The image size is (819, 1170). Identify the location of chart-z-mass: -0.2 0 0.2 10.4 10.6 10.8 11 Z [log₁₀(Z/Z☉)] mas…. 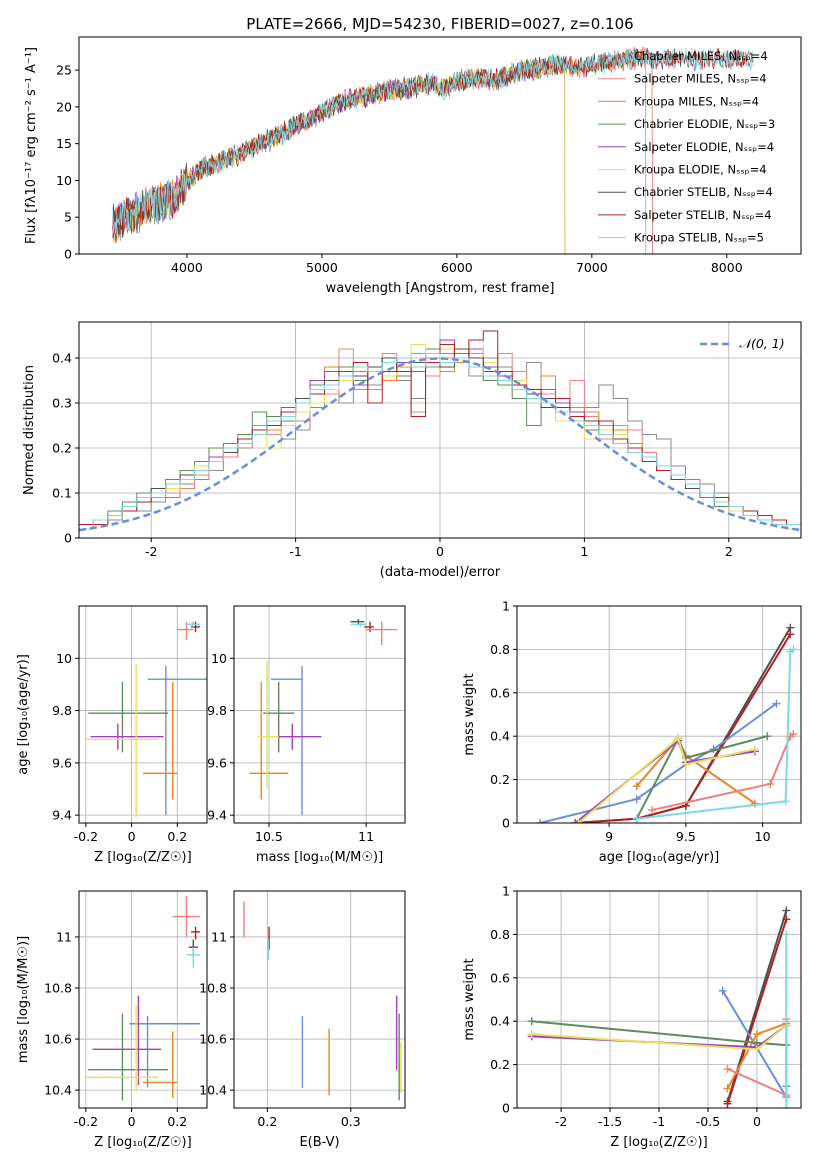
(112, 1020).